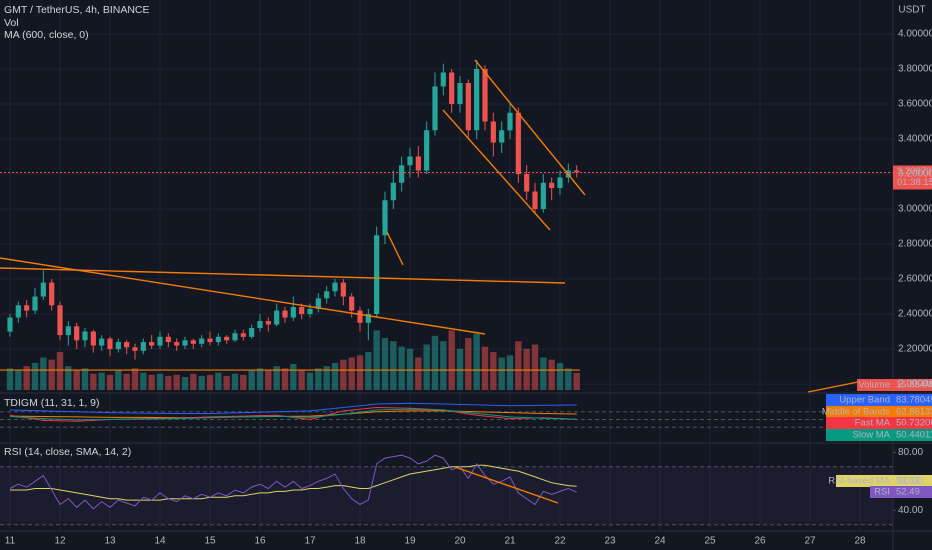 The height and width of the screenshot is (550, 932). What do you see at coordinates (293, 408) in the screenshot?
I see `tdi-line` at bounding box center [293, 408].